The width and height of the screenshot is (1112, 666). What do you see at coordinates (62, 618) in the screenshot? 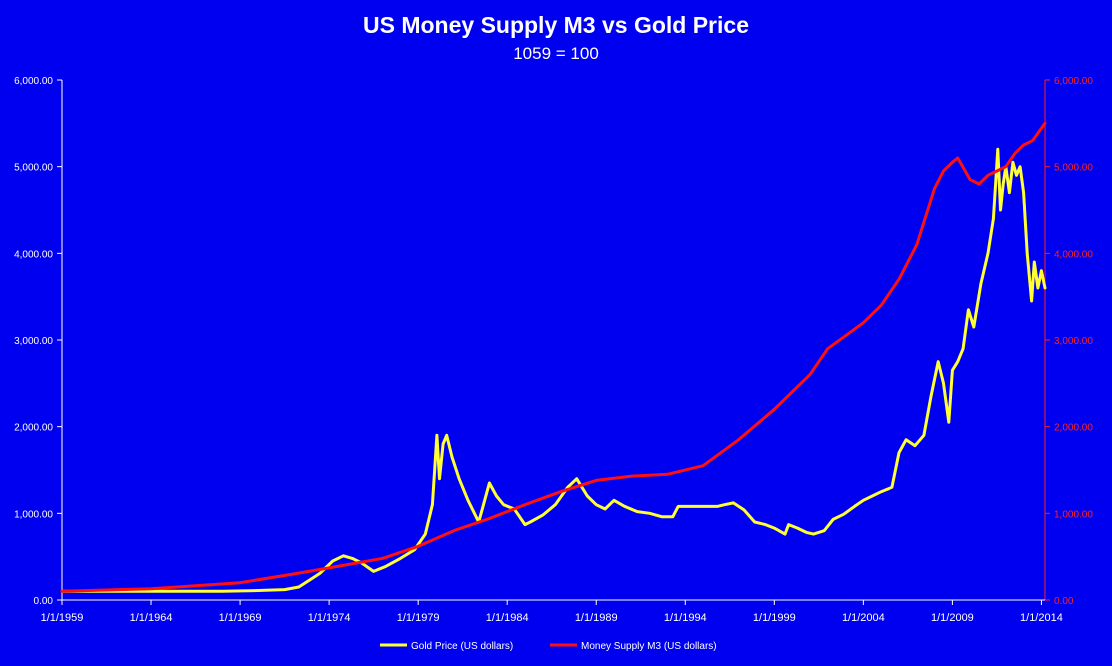
I see `x-tick-label: 1/1/1959` at bounding box center [62, 618].